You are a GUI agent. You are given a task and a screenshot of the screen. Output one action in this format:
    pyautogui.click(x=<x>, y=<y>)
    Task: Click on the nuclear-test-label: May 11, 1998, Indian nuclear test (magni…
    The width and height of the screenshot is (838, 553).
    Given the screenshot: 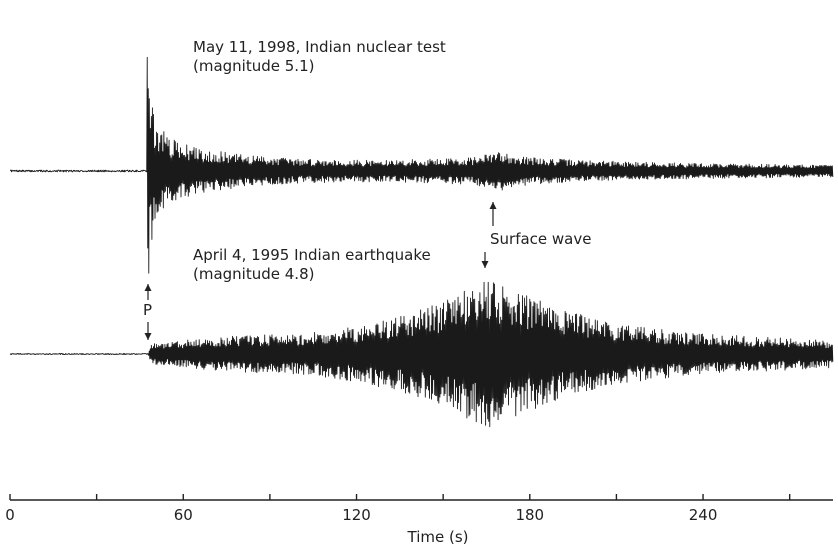 What is the action you would take?
    pyautogui.click(x=319, y=57)
    